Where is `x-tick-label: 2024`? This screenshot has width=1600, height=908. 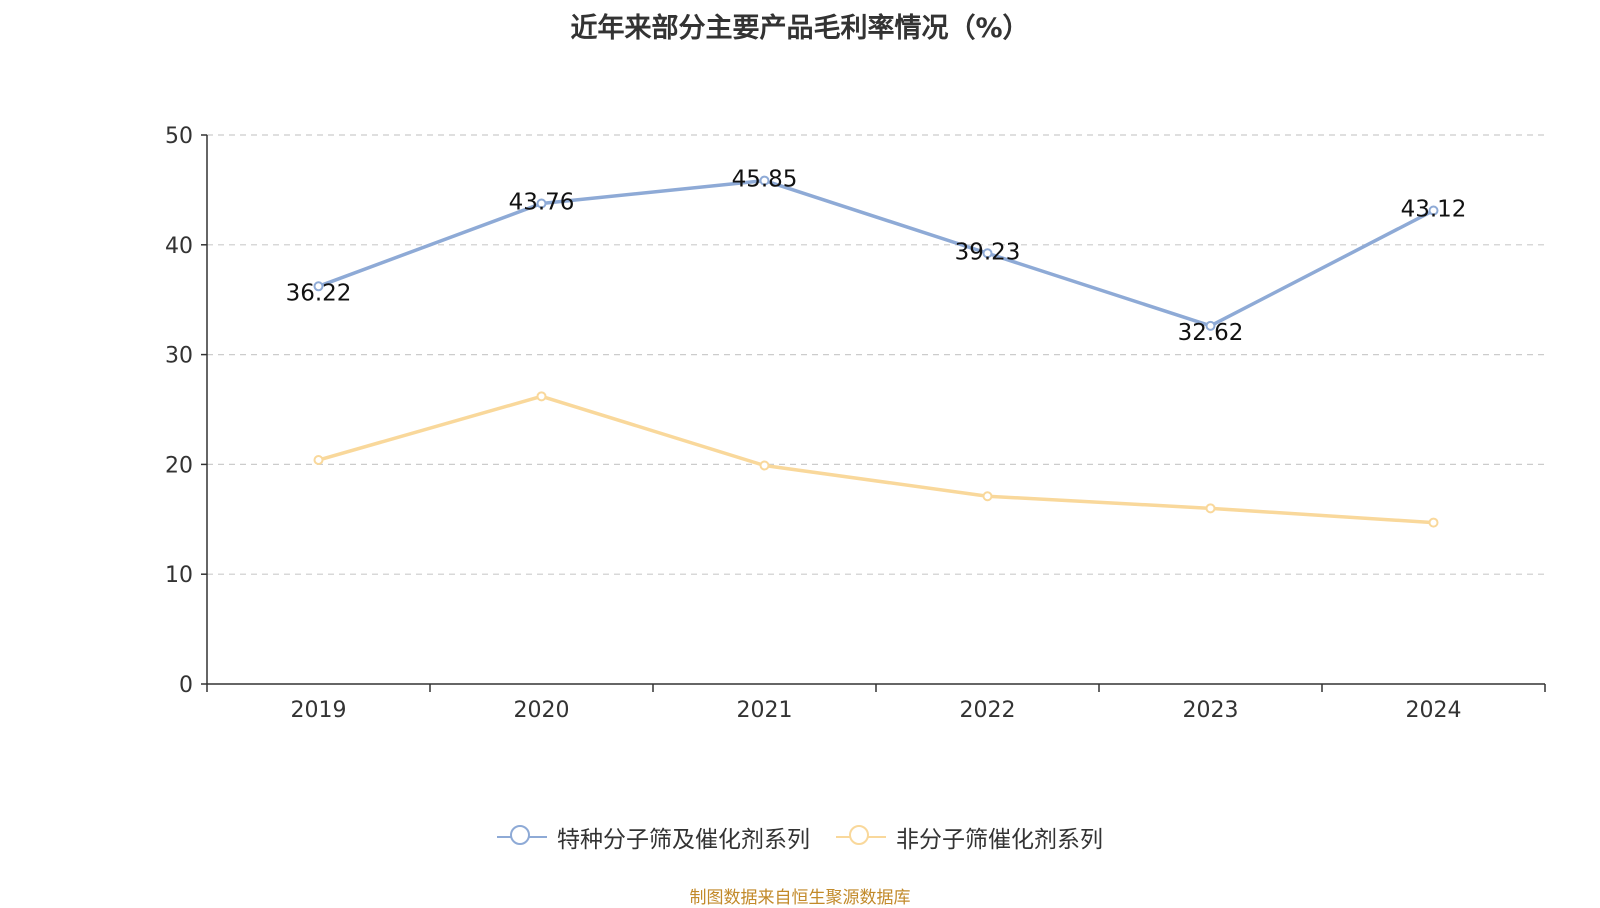 x-tick-label: 2024 is located at coordinates (1434, 710).